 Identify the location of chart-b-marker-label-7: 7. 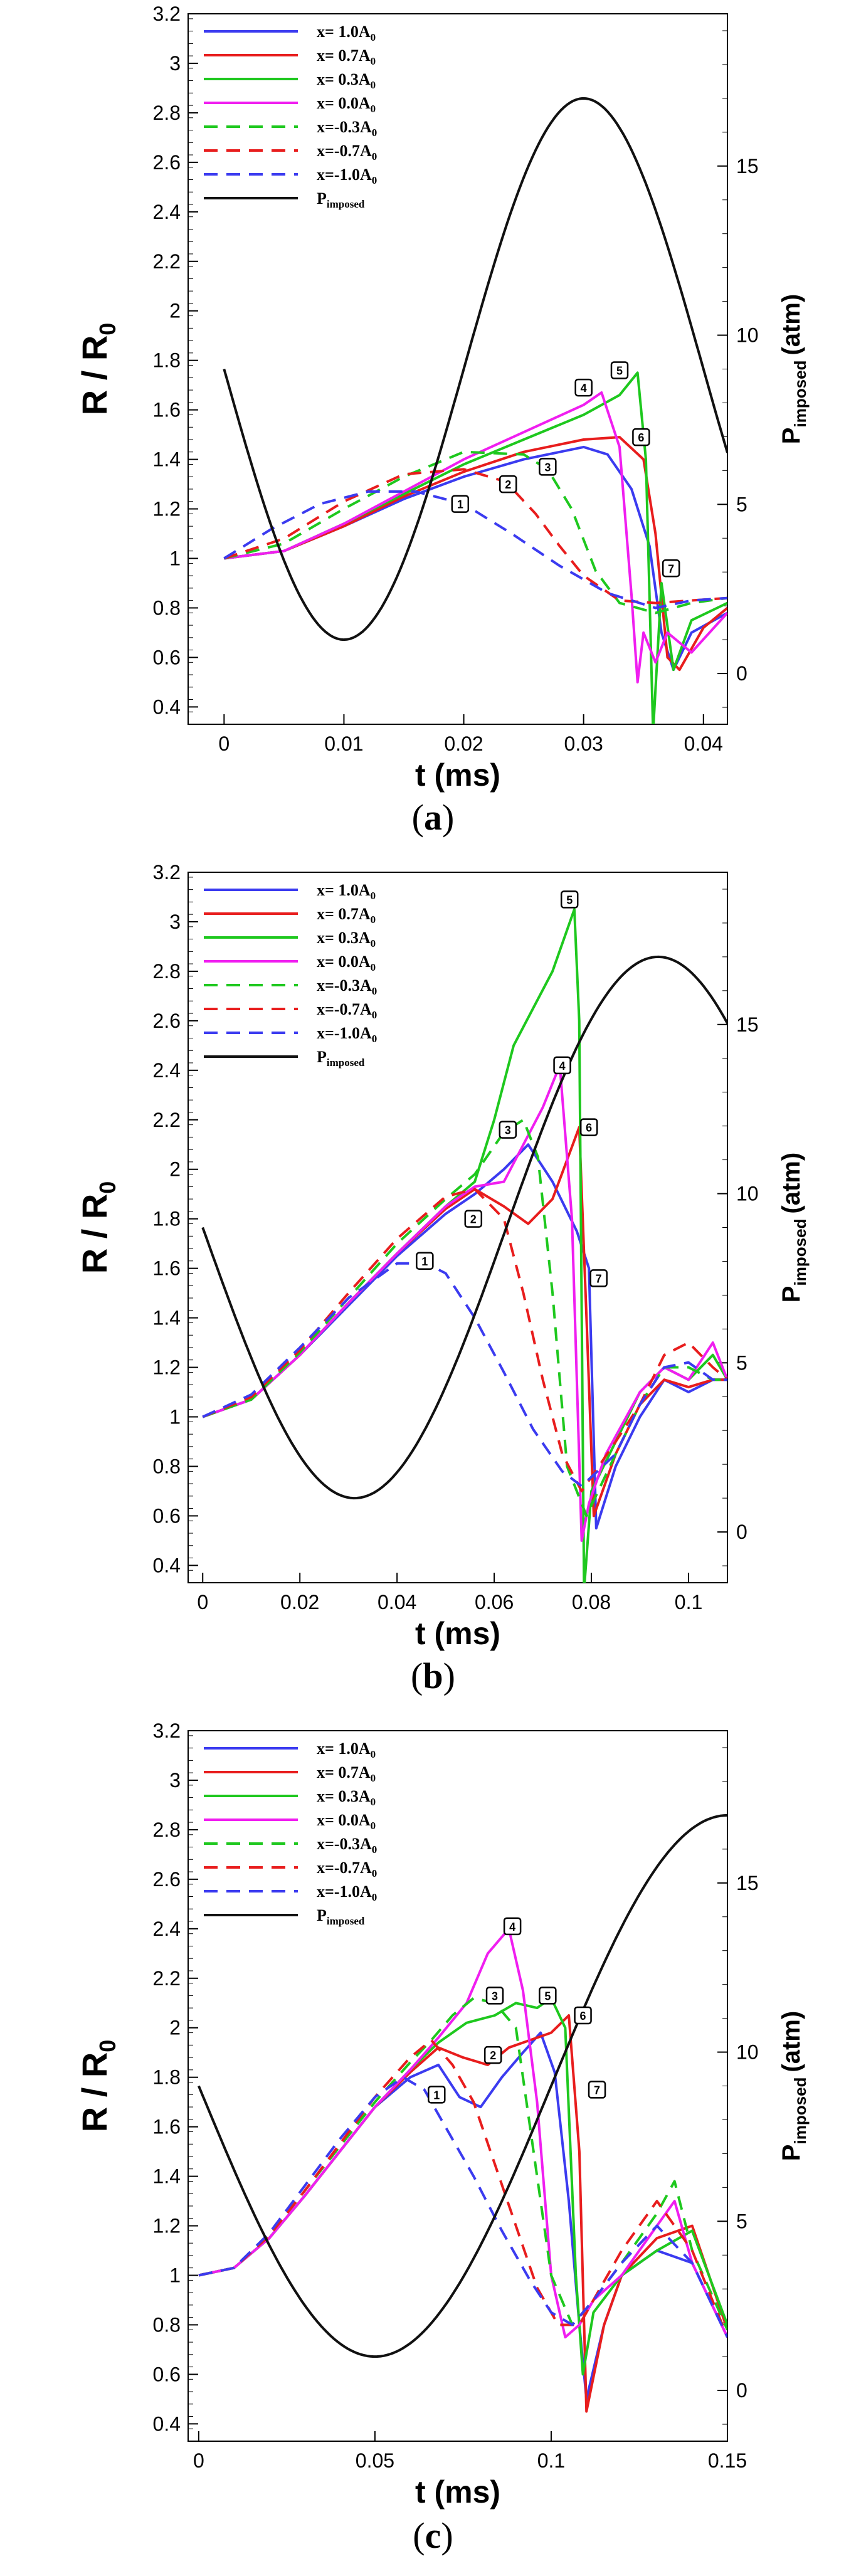
(599, 1278).